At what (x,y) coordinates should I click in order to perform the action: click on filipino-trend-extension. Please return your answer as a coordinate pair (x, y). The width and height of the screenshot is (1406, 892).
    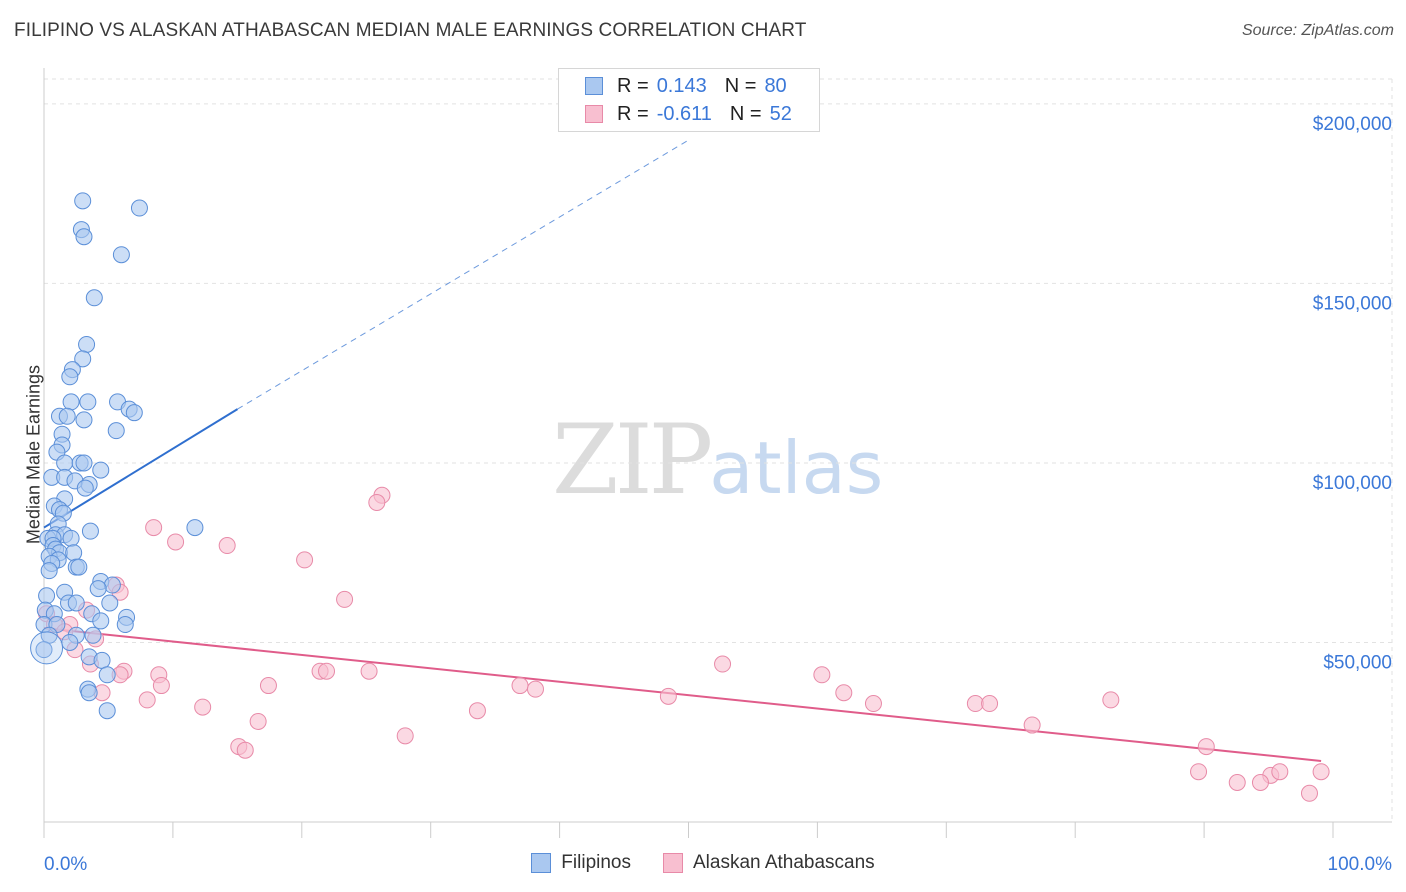
    Looking at the image, I should click on (463, 274).